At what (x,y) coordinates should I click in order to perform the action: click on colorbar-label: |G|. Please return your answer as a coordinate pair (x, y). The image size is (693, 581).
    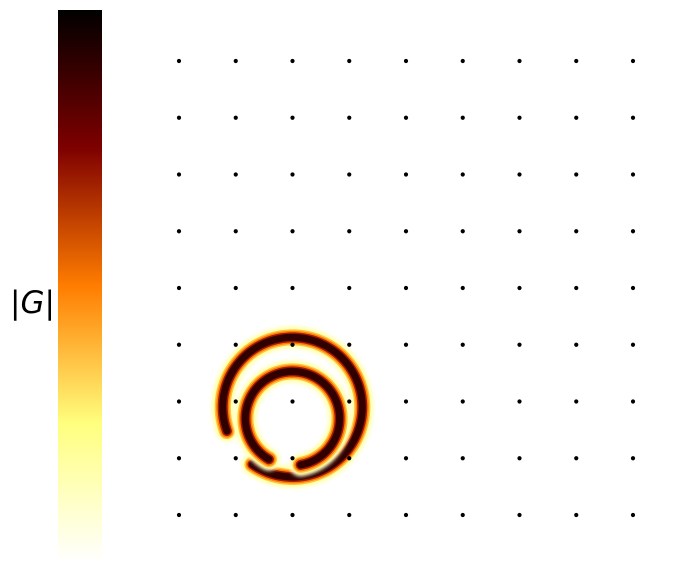
    Looking at the image, I should click on (32, 303).